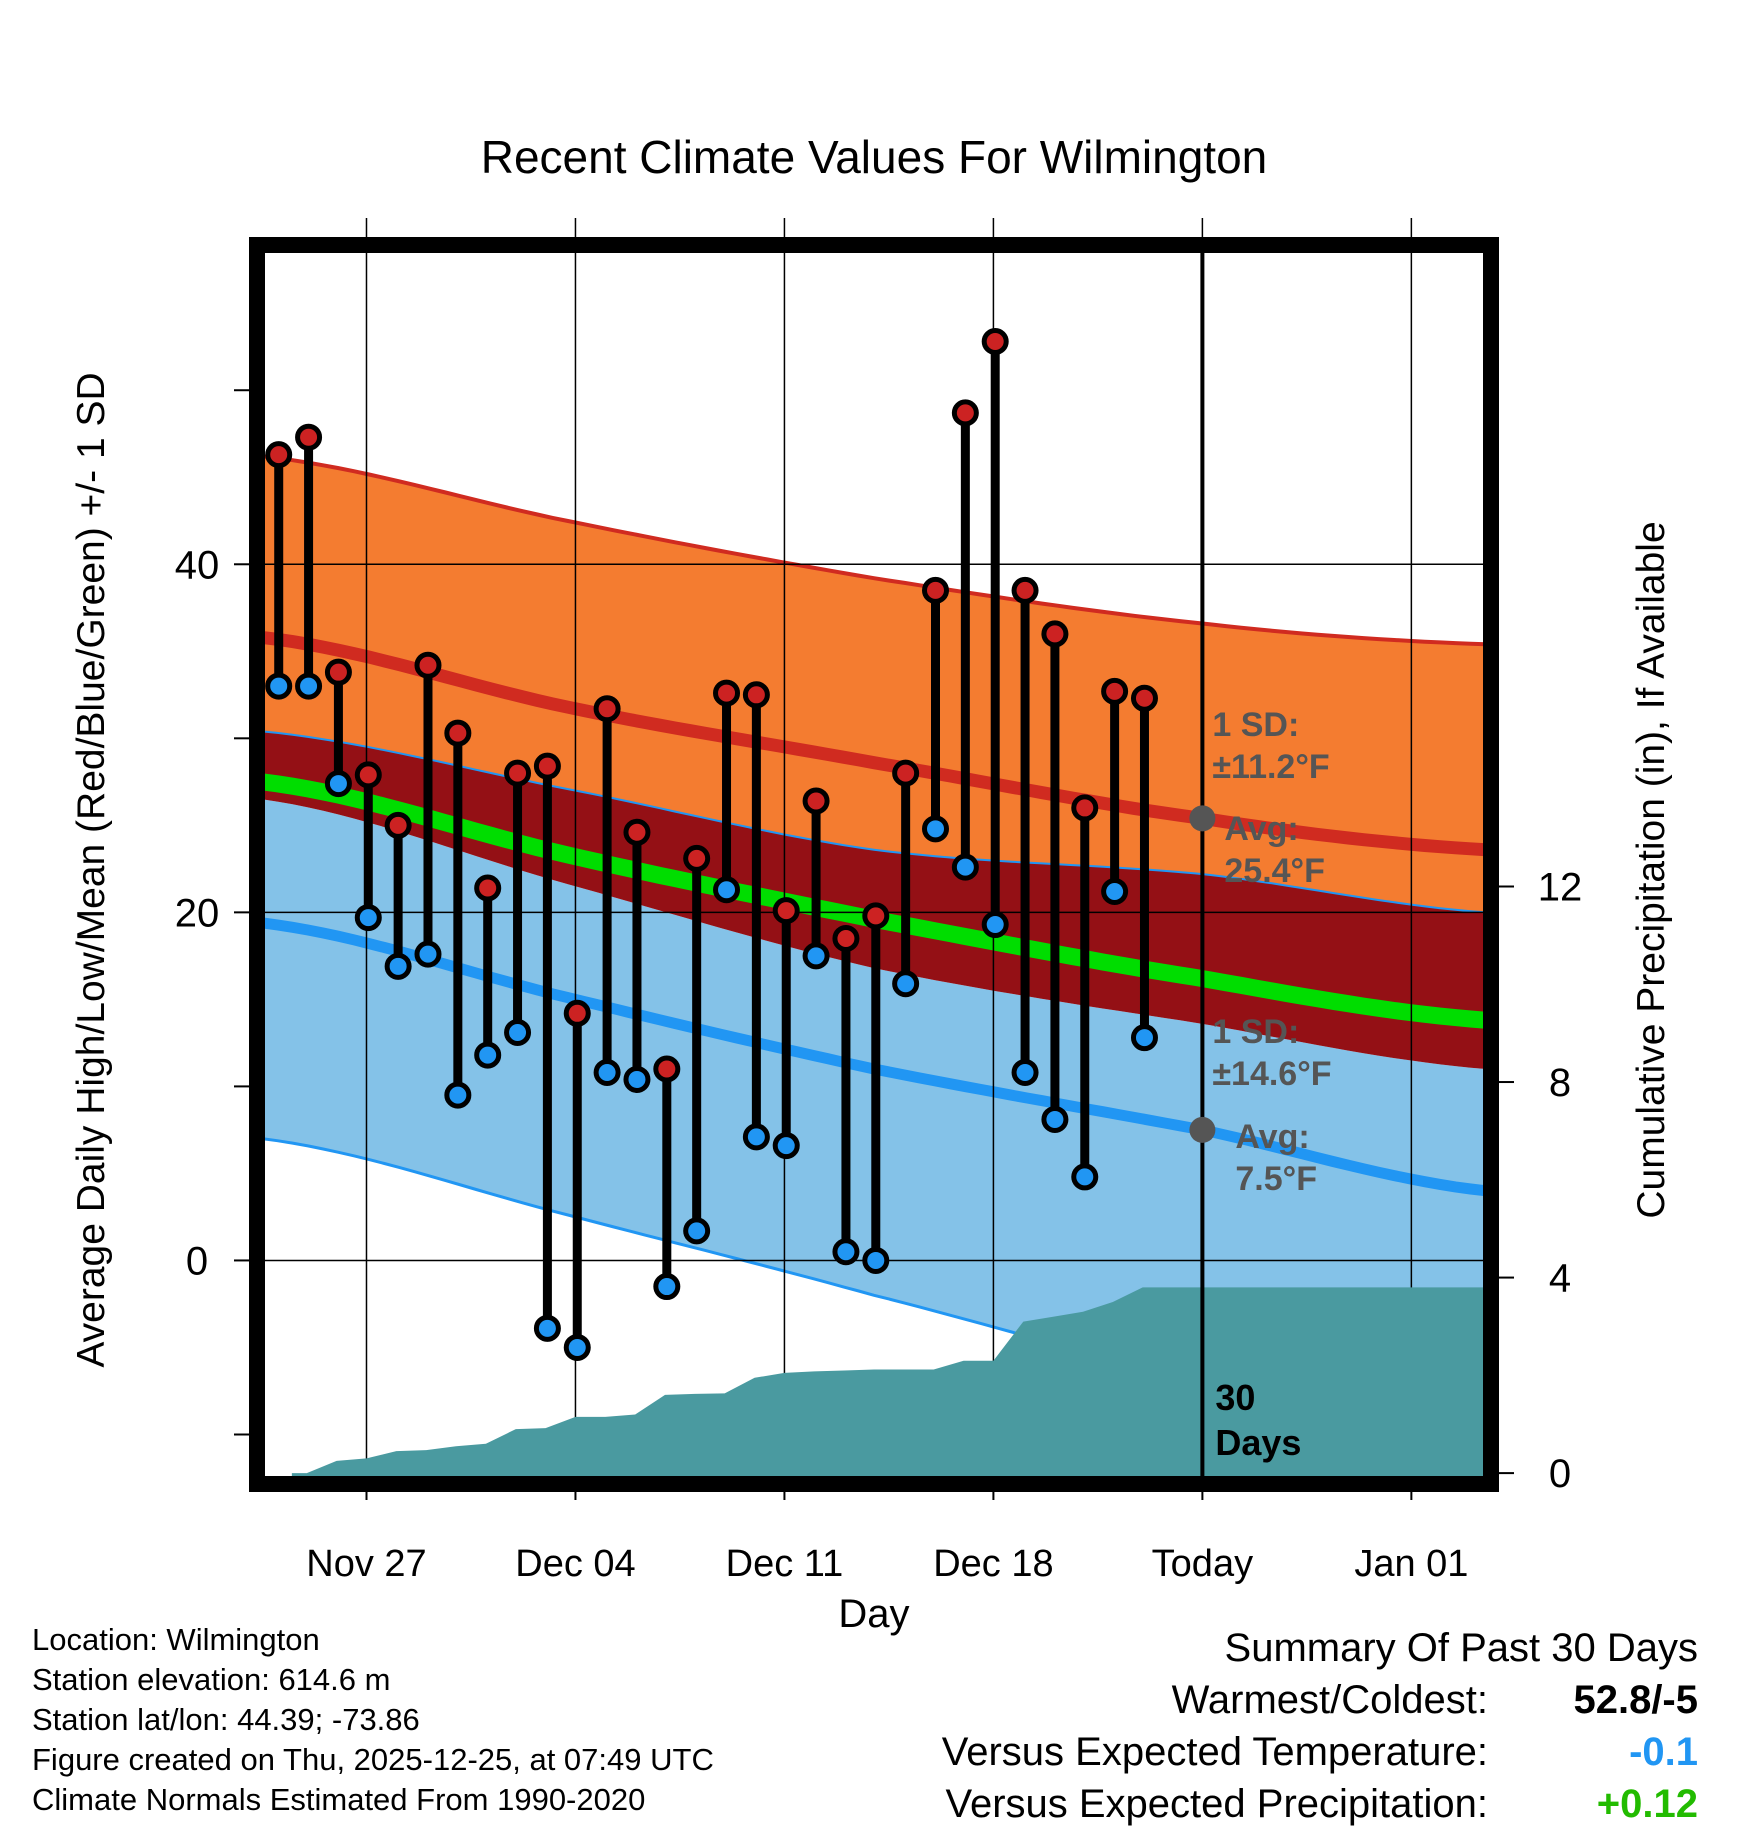 This screenshot has height=1830, width=1748. I want to click on x-tick-label: Dec 04, so click(575, 1564).